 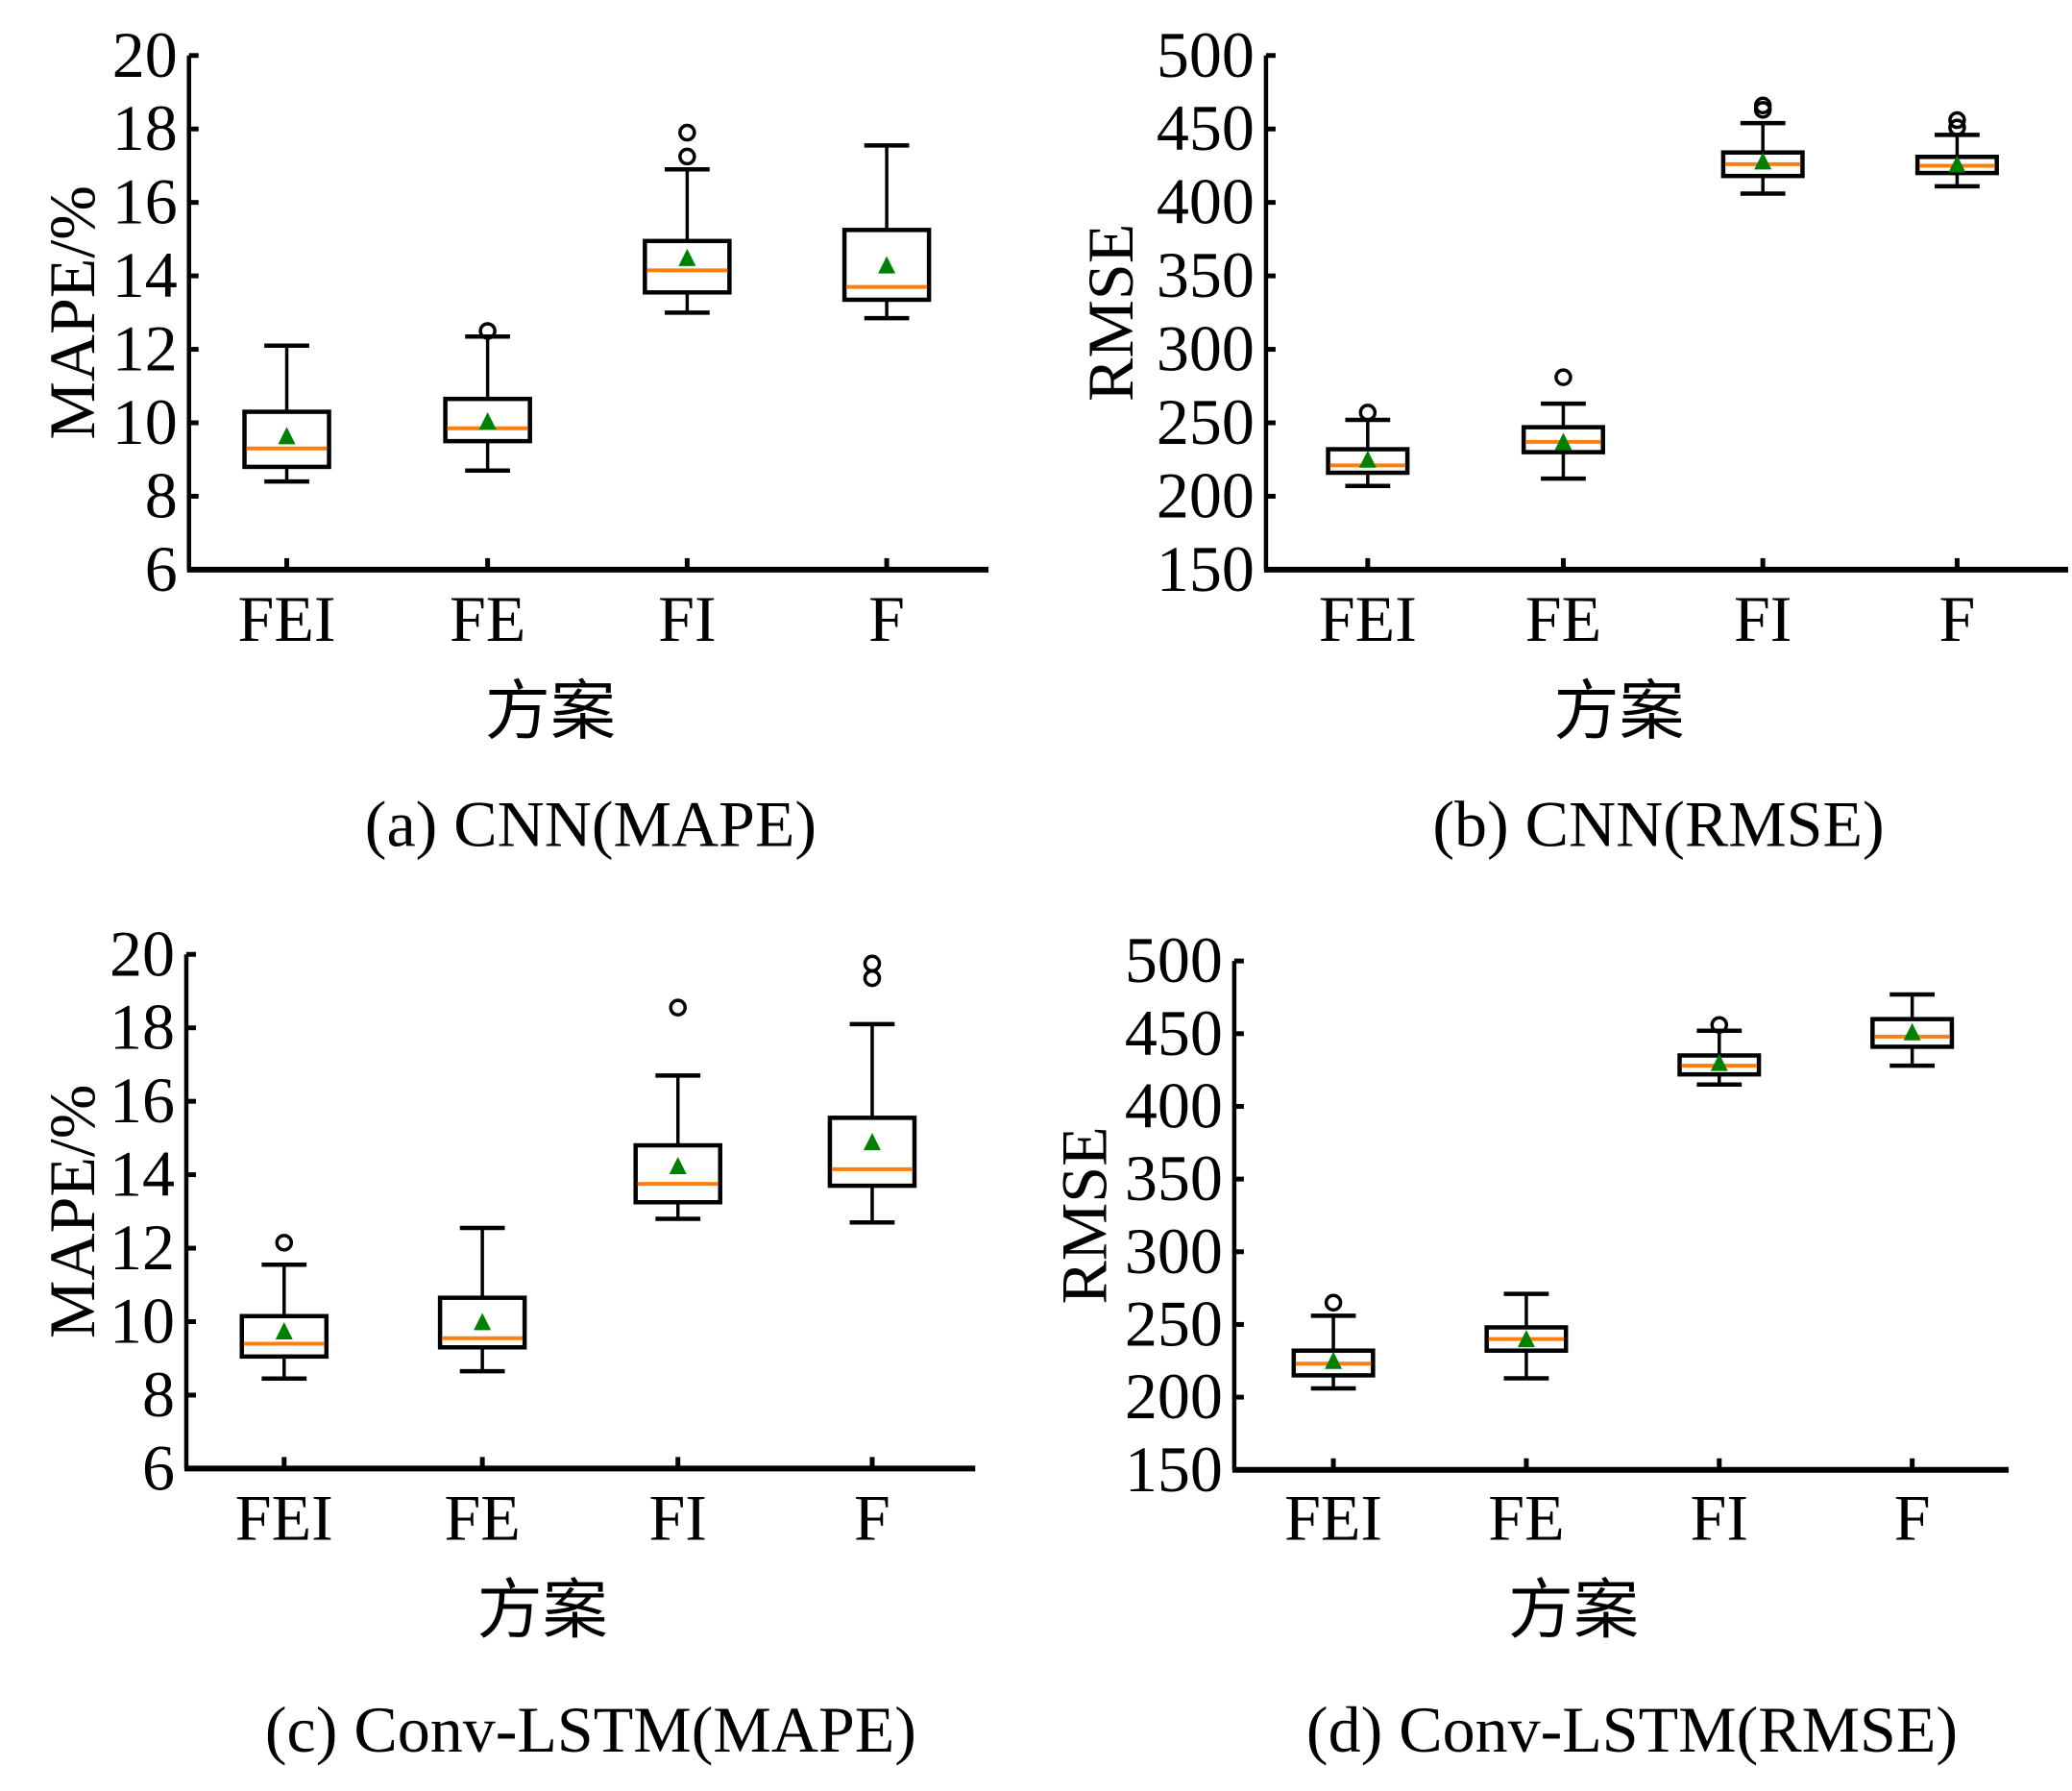 I want to click on panel-caption: (c) Conv-LSTM(MAPE), so click(x=590, y=1729).